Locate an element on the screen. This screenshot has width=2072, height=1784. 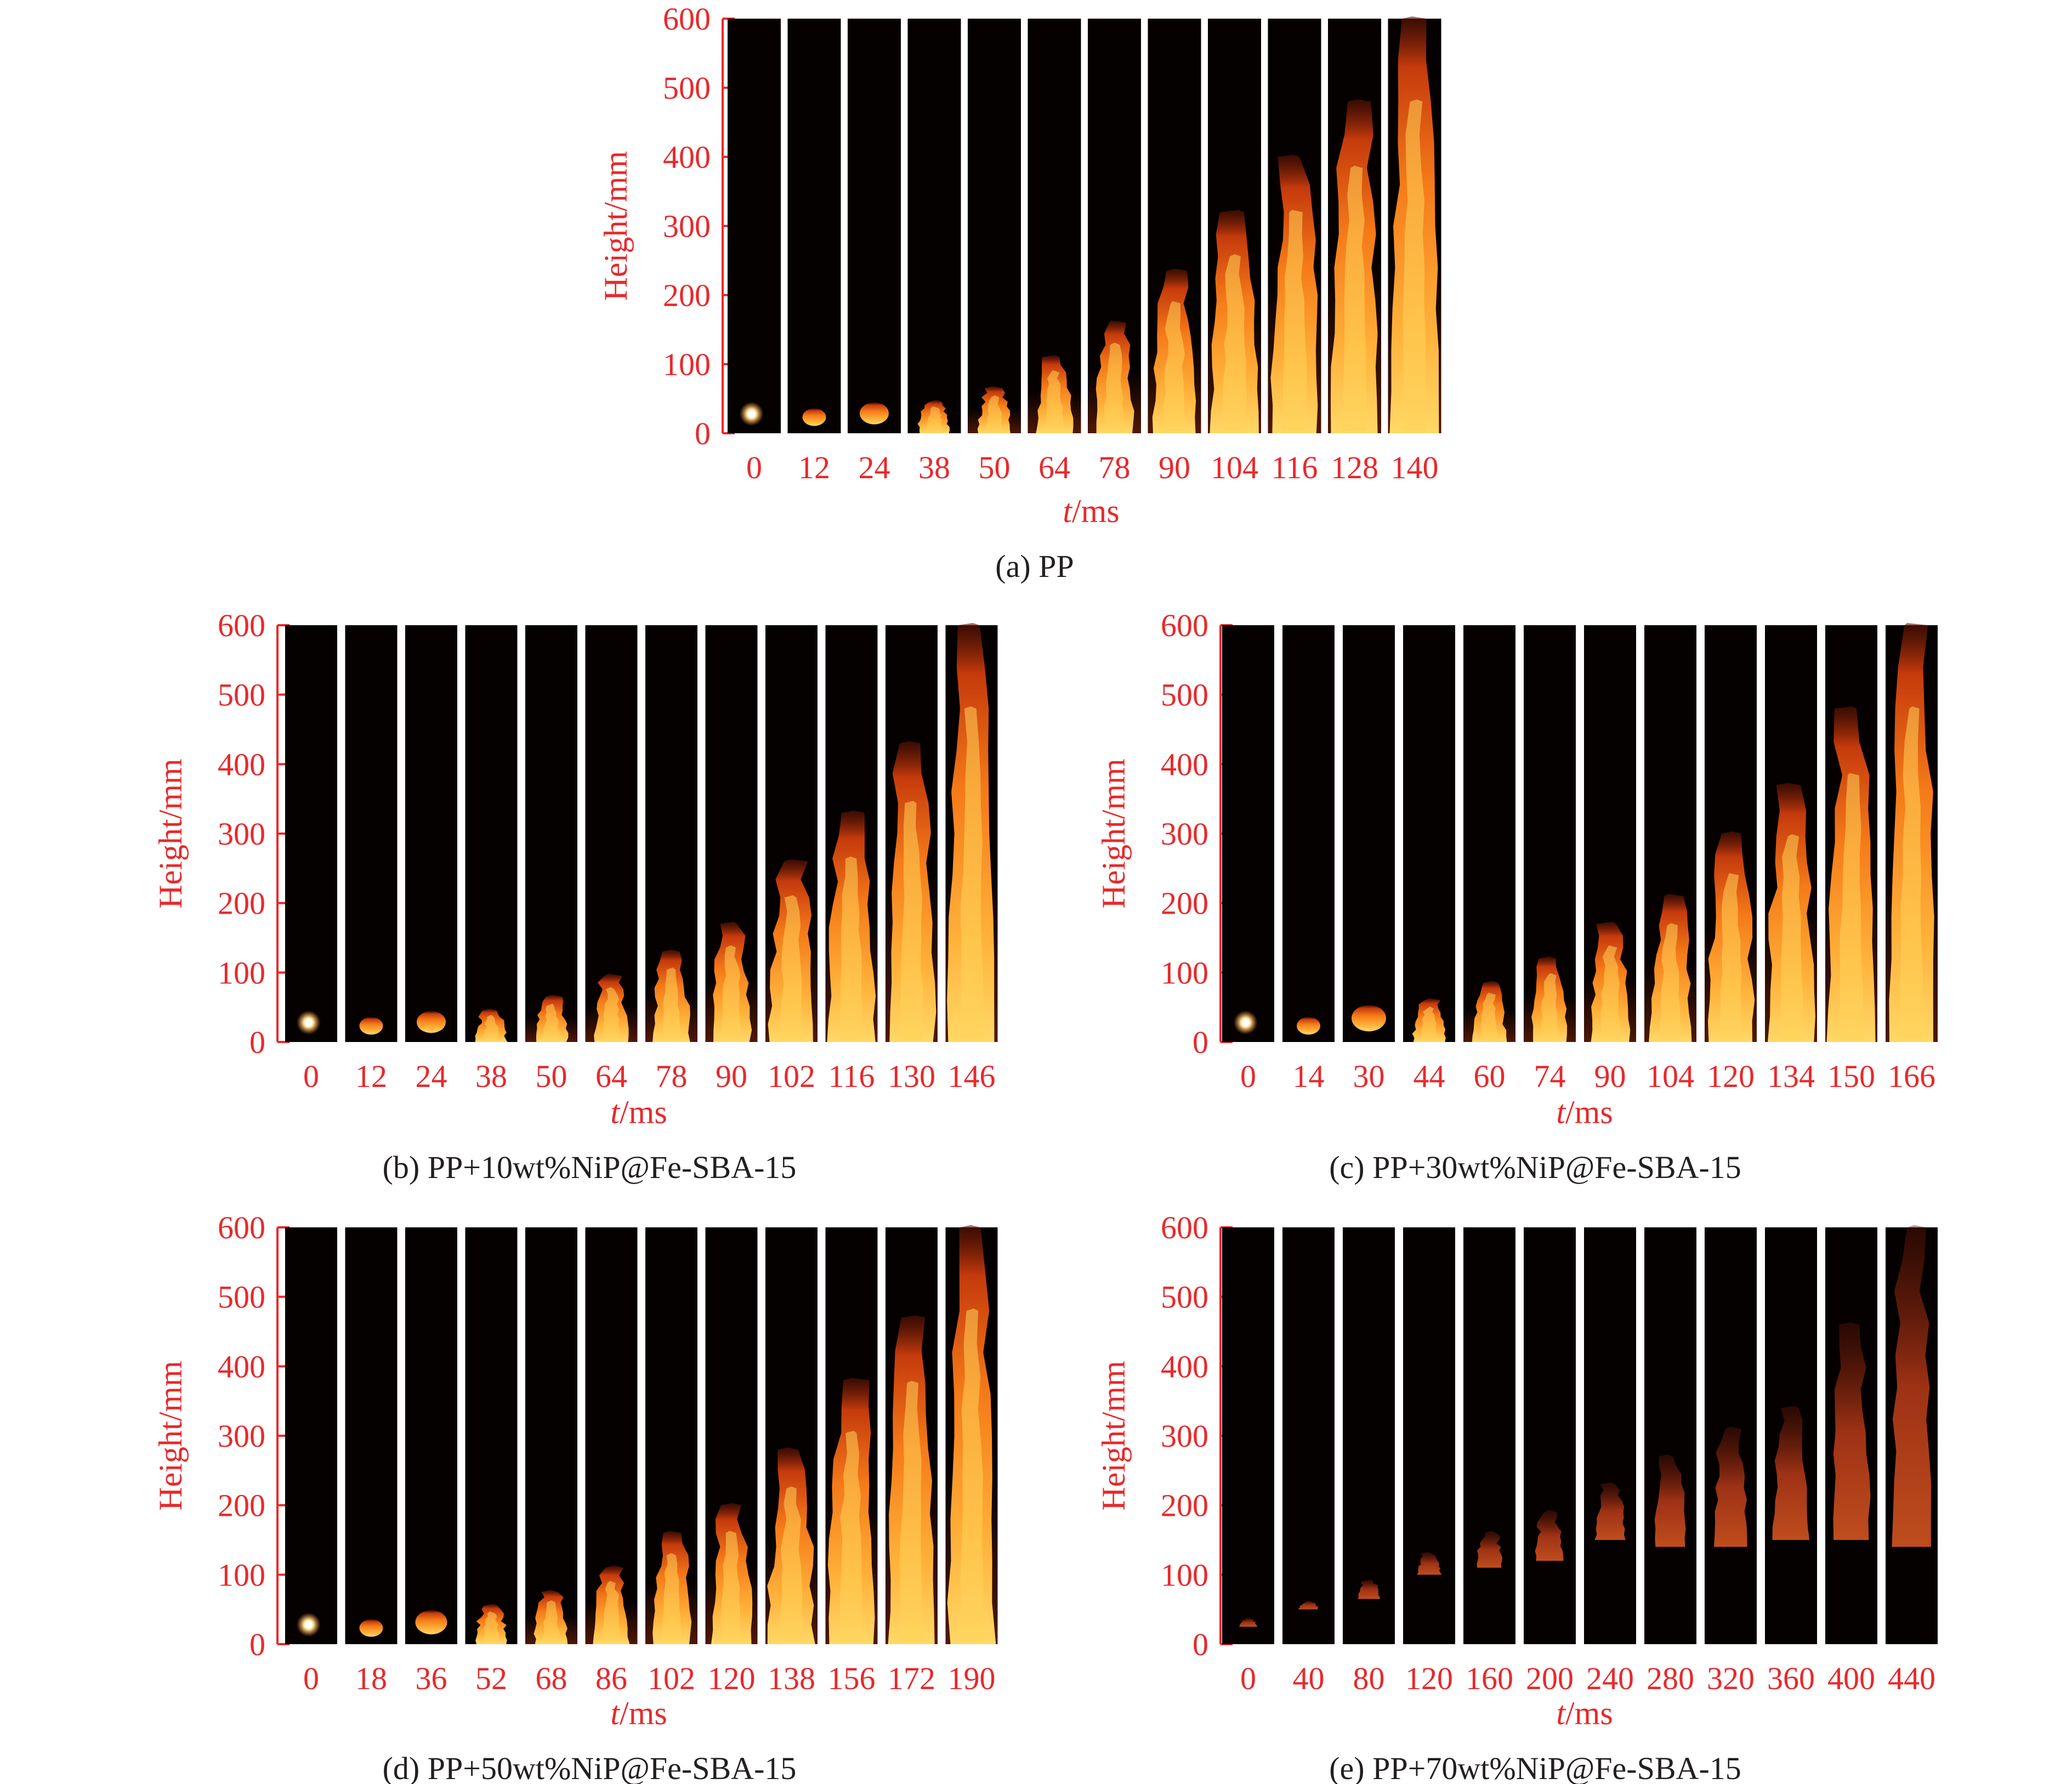
y-tick-label: 500 is located at coordinates (241, 1297).